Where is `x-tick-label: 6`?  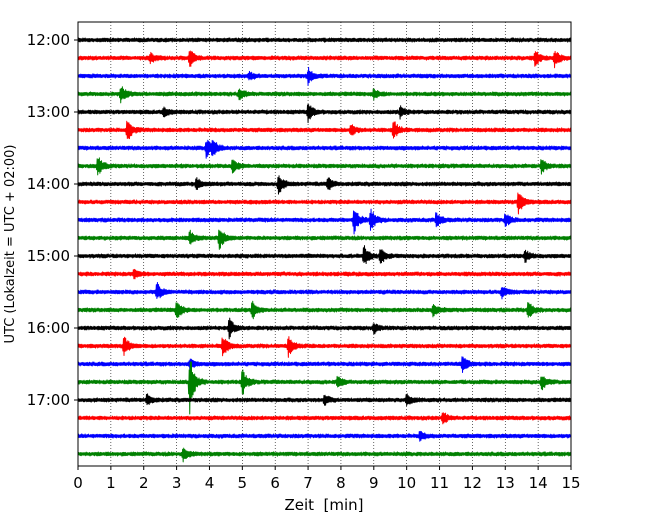 x-tick-label: 6 is located at coordinates (275, 483).